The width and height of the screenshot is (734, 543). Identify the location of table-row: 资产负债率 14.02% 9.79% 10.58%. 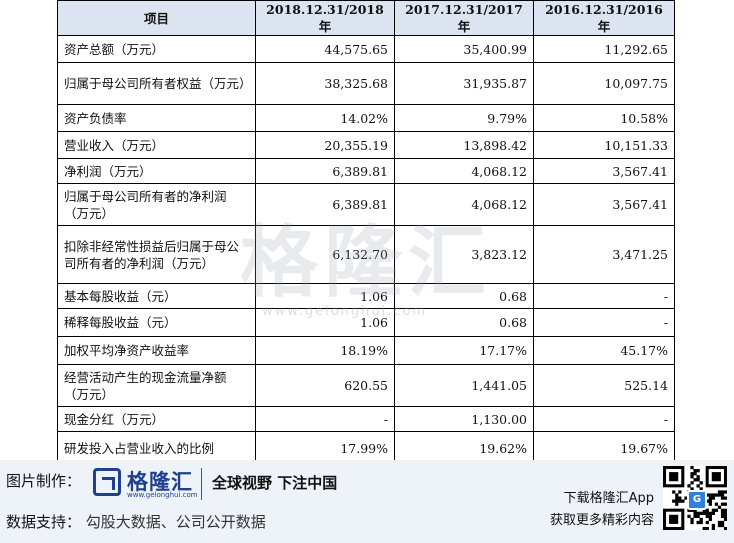
(366, 118).